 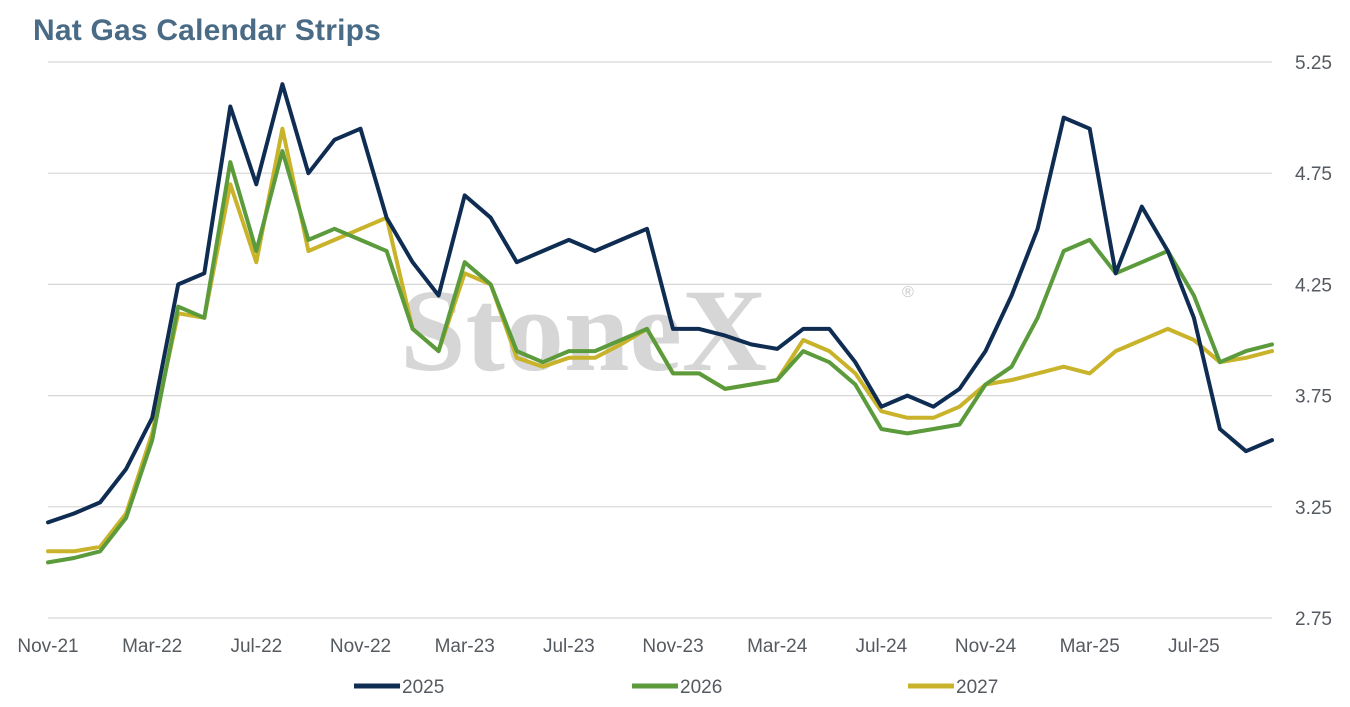 I want to click on x-tick-label: Jul-24, so click(x=881, y=646).